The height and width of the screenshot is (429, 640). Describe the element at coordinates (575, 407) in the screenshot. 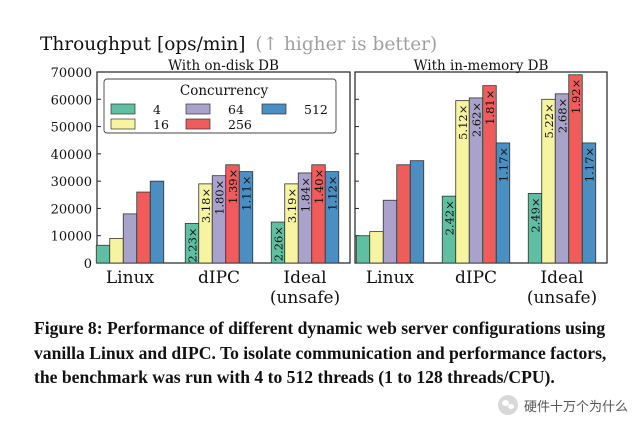

I see `watermark-text: 硬件十万个为什么` at that location.